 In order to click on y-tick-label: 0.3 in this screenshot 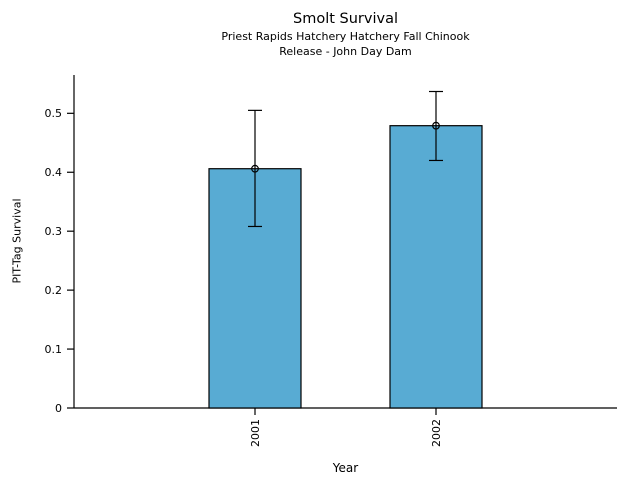, I will do `click(54, 231)`.